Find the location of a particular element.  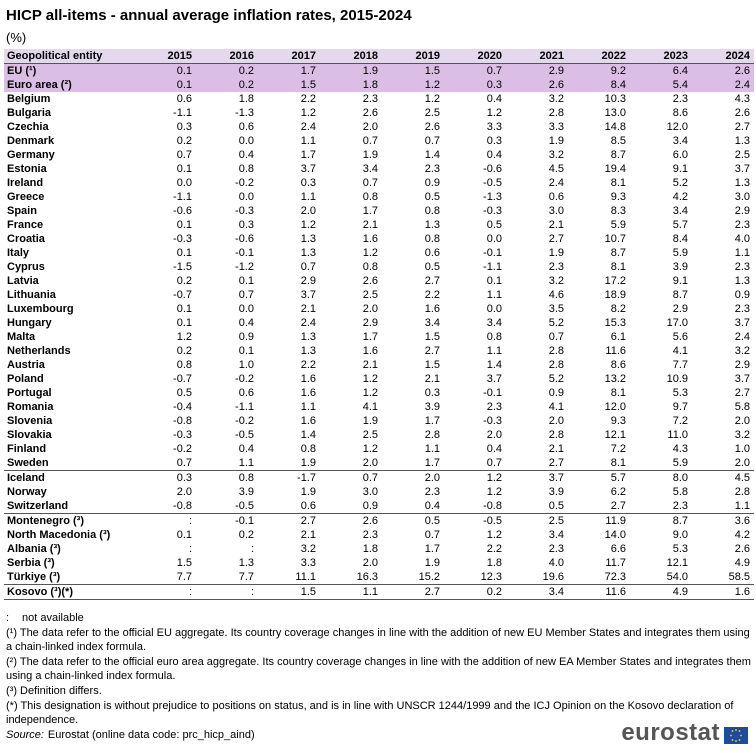

table-row: Kosovo (³)(*)::1.5 1.1 2.7 0.2 3.4 11.6 4.9 1.6 is located at coordinates (379, 592).